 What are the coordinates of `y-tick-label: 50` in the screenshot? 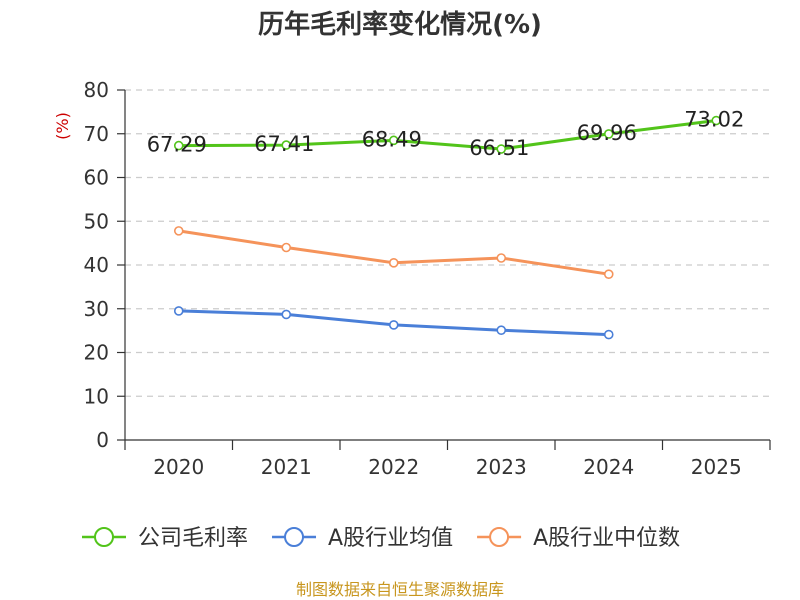 It's located at (96, 221).